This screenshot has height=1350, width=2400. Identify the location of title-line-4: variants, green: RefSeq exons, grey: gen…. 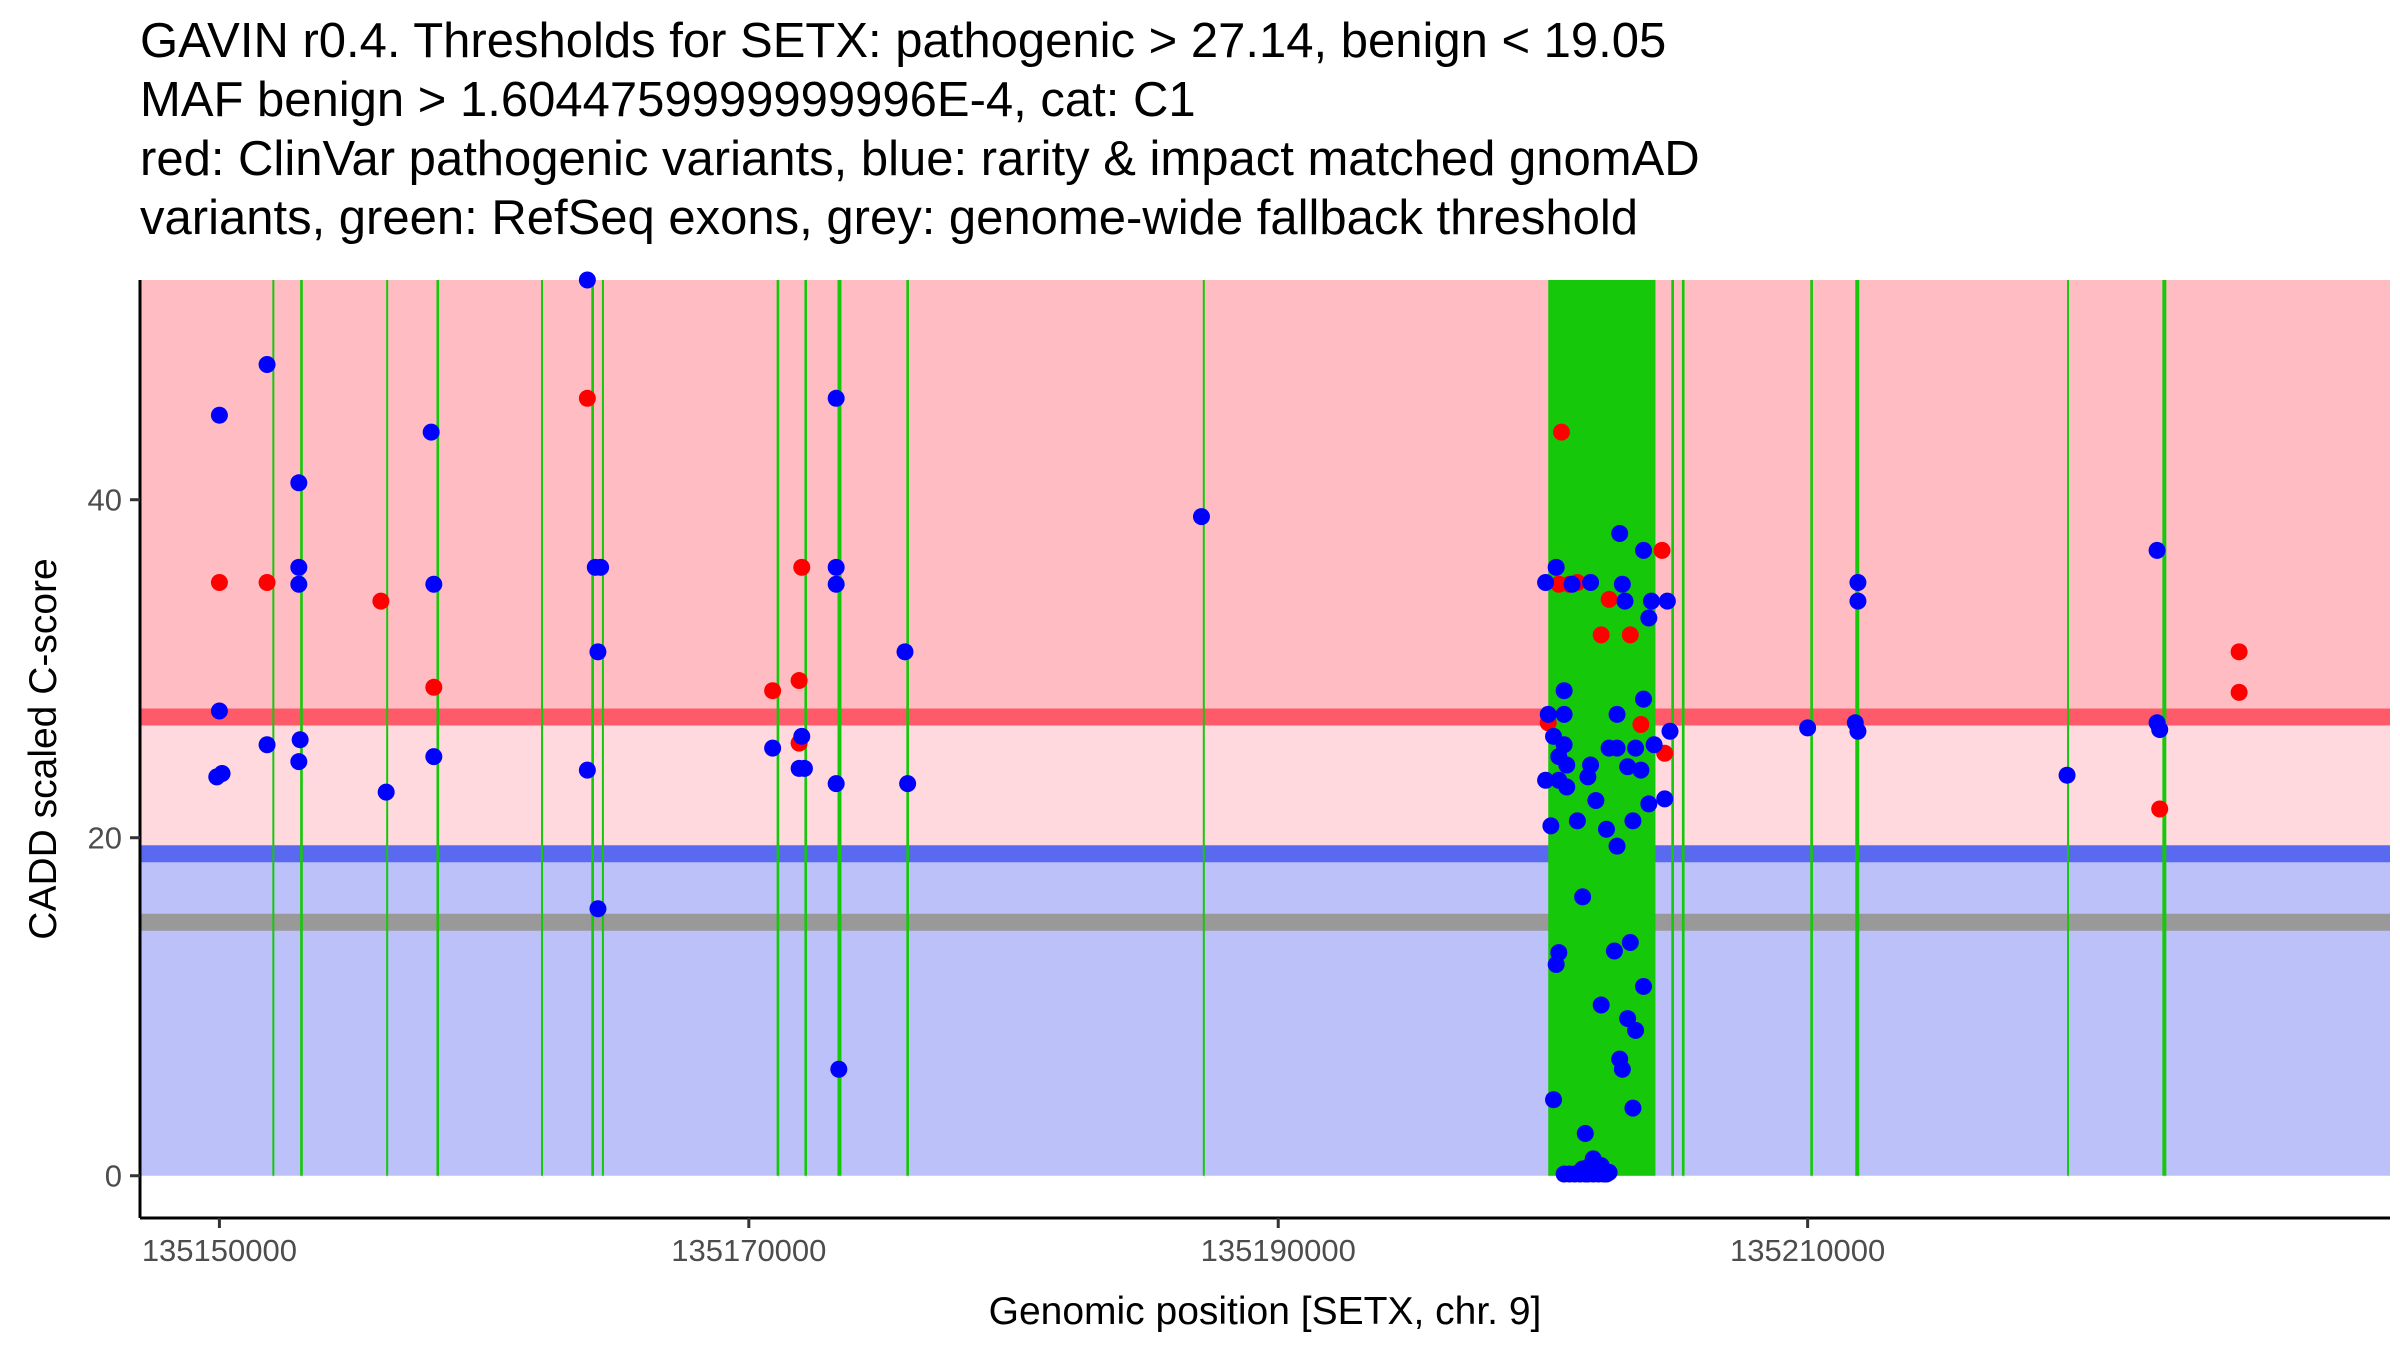
(889, 218).